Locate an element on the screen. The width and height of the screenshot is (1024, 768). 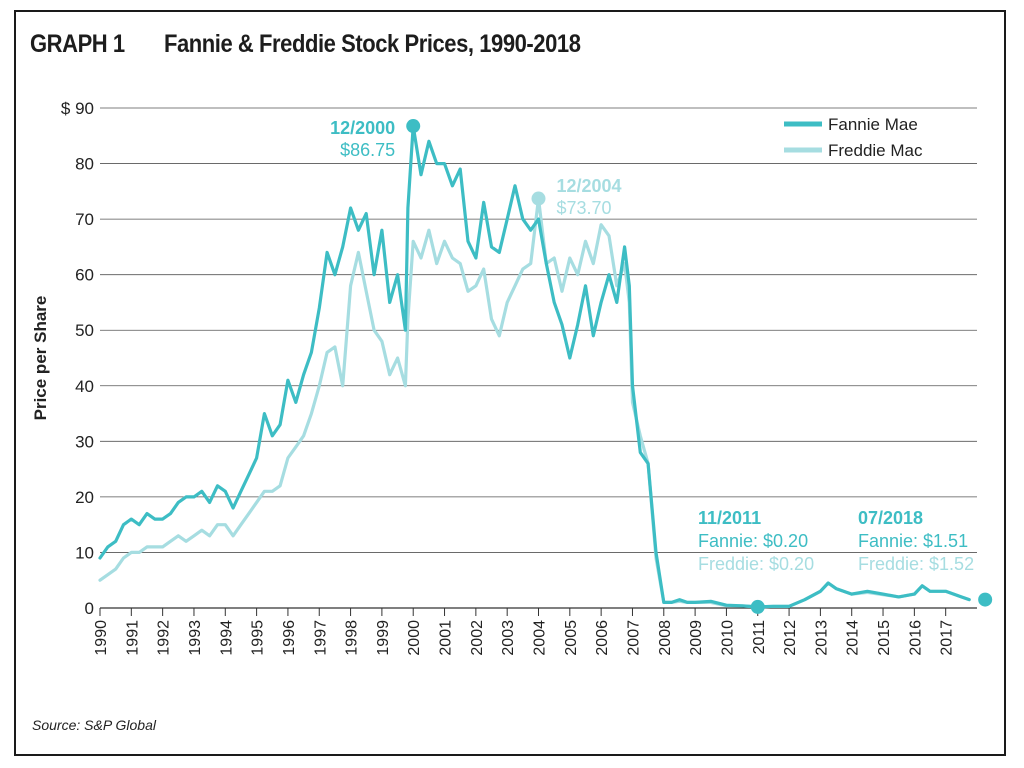
y-tick-label: 40 is located at coordinates (84, 386).